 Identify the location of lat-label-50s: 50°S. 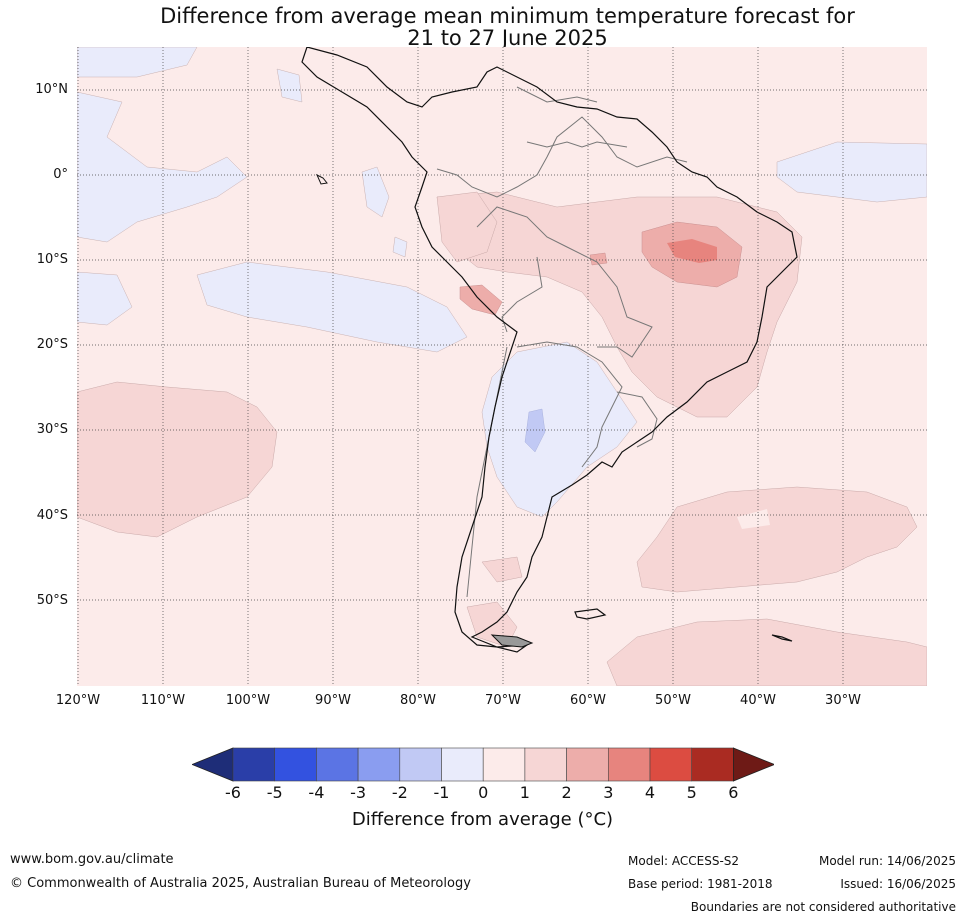
(52, 600).